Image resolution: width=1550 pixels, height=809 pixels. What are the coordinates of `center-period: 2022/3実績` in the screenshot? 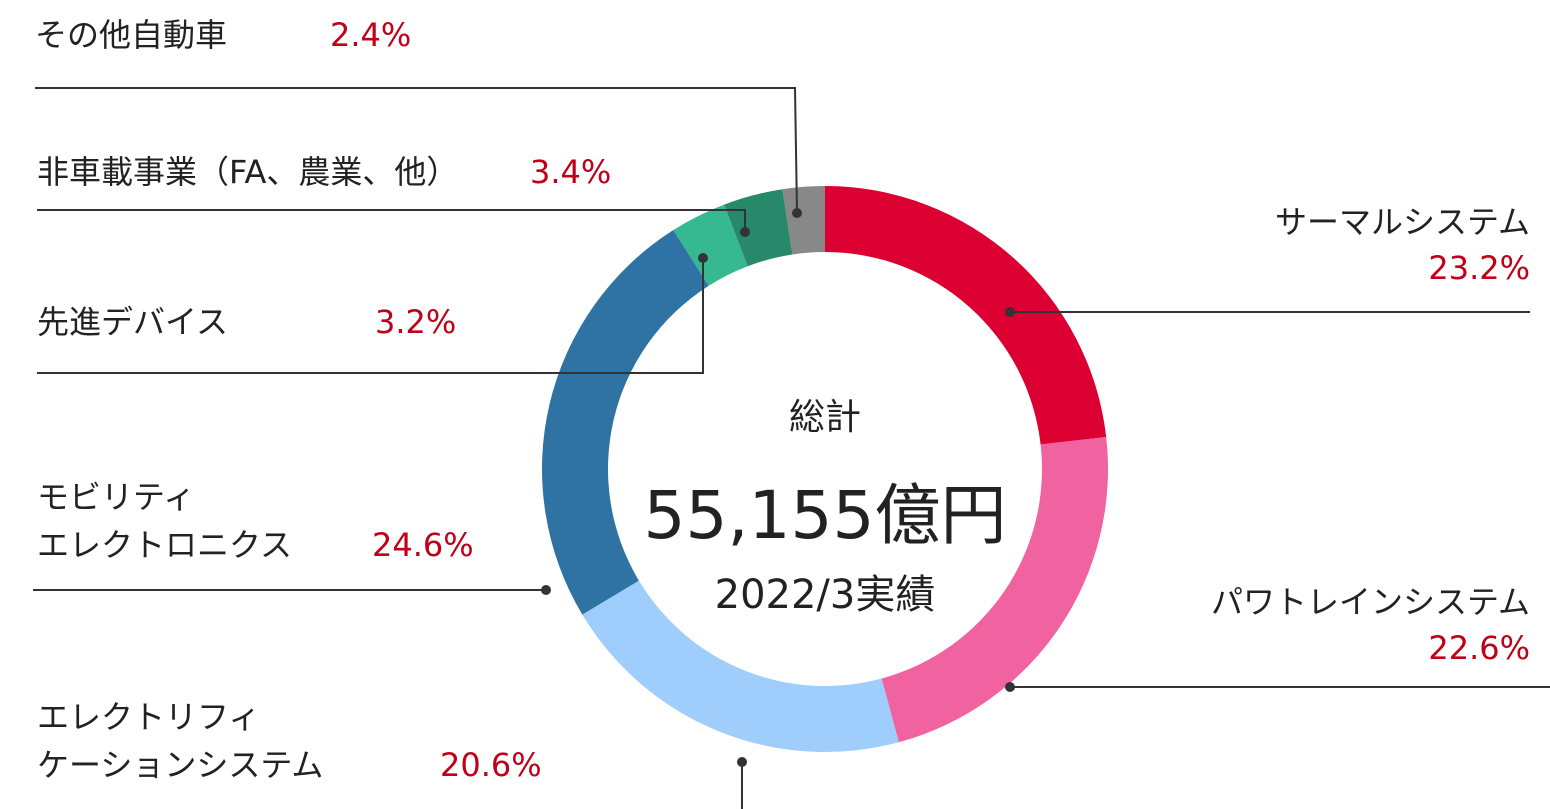 It's located at (825, 595).